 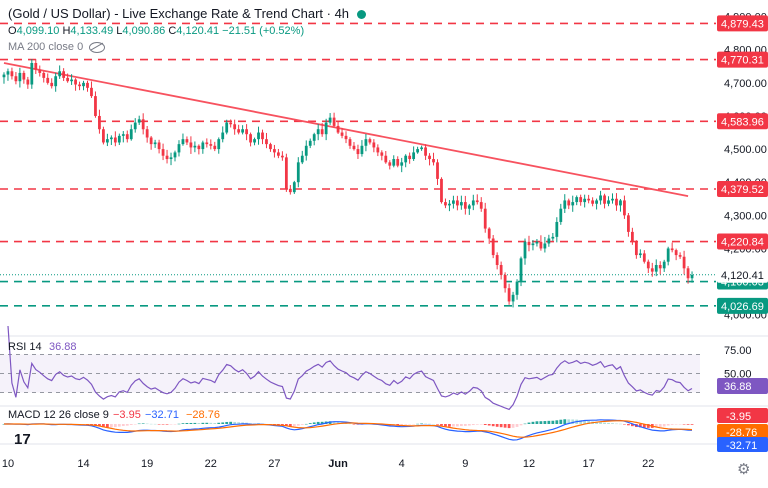 I want to click on ohlc-close-key: C, so click(x=172, y=31).